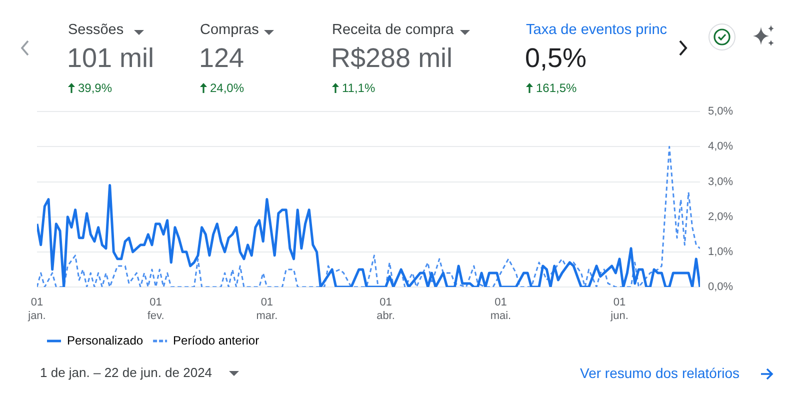 The height and width of the screenshot is (400, 800). Describe the element at coordinates (660, 373) in the screenshot. I see `text: Ver resumo dos relatórios` at that location.